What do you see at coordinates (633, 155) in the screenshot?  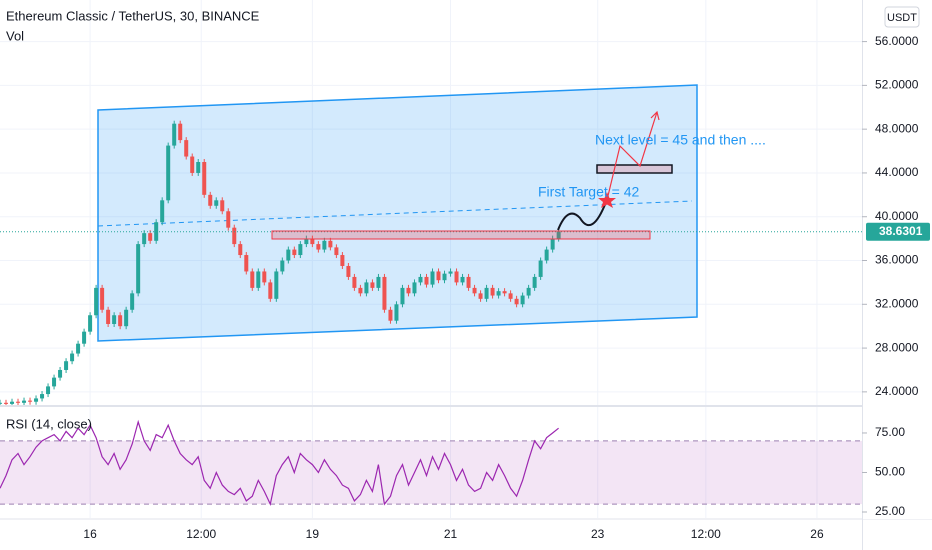 I see `projection-arrows` at bounding box center [633, 155].